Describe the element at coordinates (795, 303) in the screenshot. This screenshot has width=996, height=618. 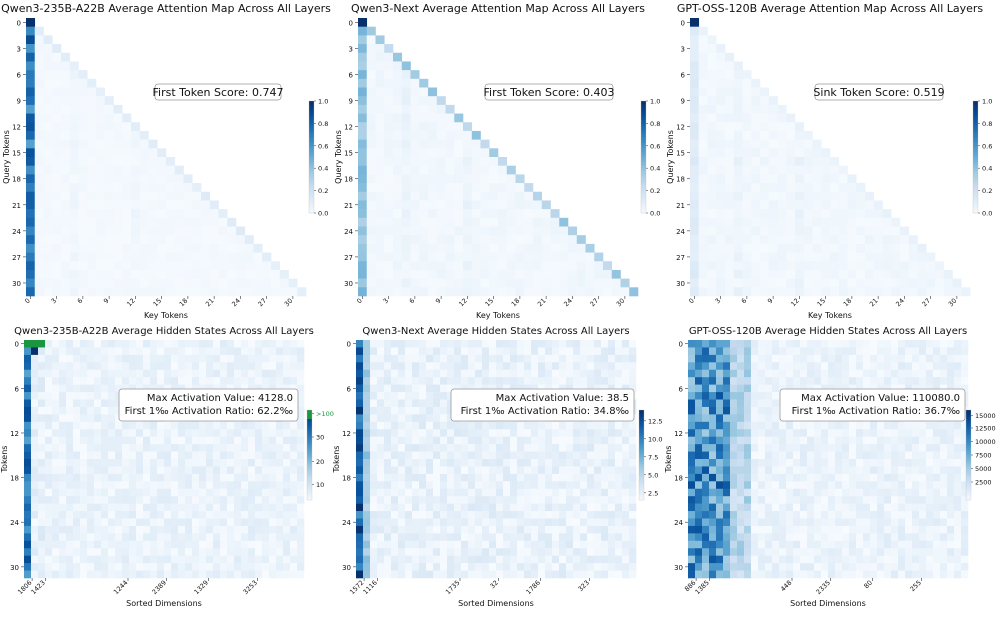
I see `x-tick-label: 12` at that location.